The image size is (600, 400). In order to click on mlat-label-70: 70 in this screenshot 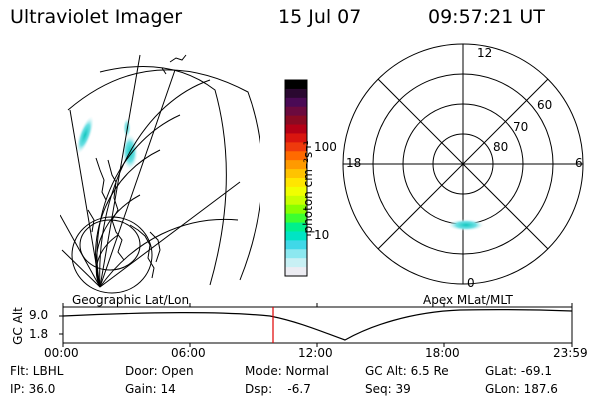, I will do `click(521, 127)`.